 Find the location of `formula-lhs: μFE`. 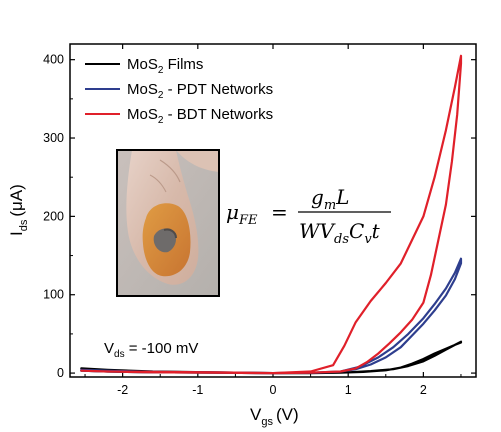

formula-lhs: μFE is located at coordinates (242, 214).